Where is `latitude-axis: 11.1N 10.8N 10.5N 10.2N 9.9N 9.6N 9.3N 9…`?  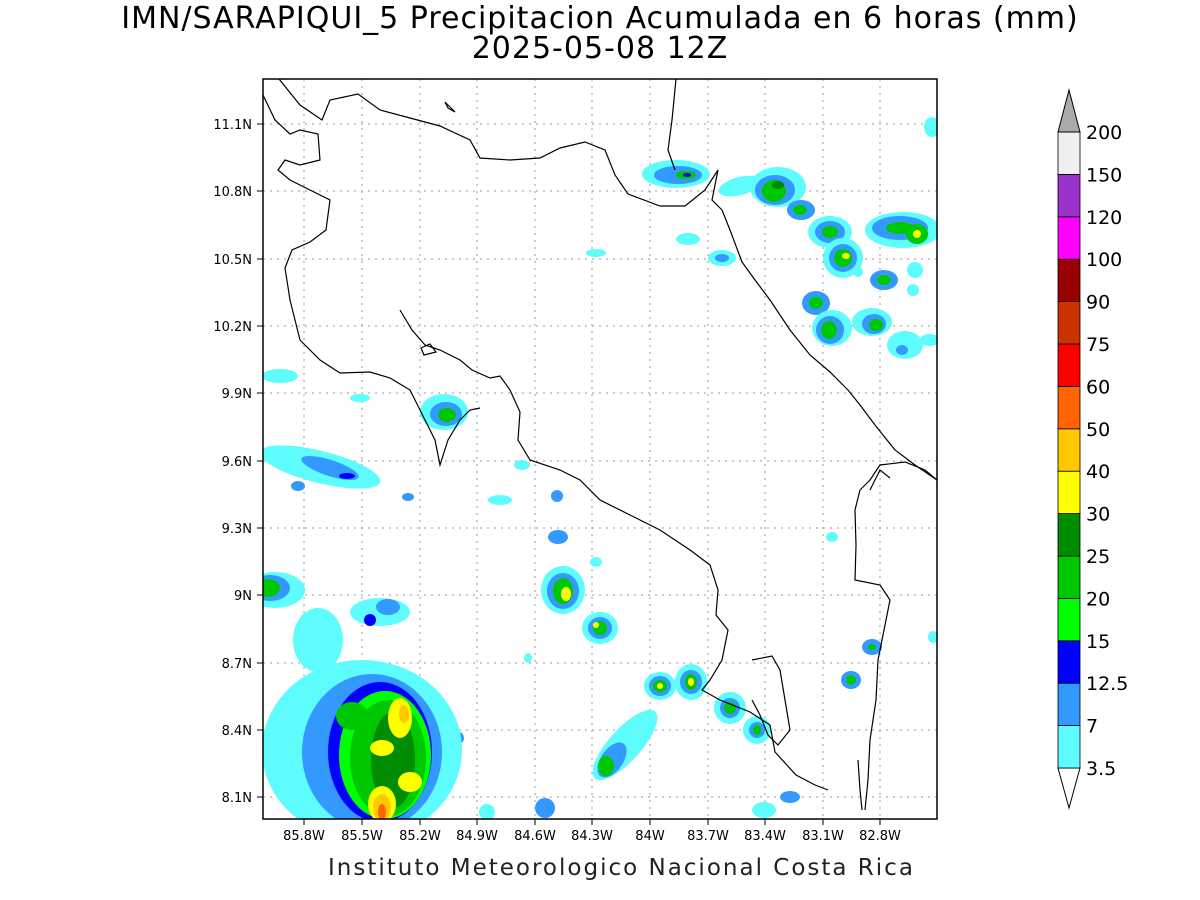
latitude-axis: 11.1N 10.8N 10.5N 10.2N 9.9N 9.6N 9.3N 9… is located at coordinates (238, 462).